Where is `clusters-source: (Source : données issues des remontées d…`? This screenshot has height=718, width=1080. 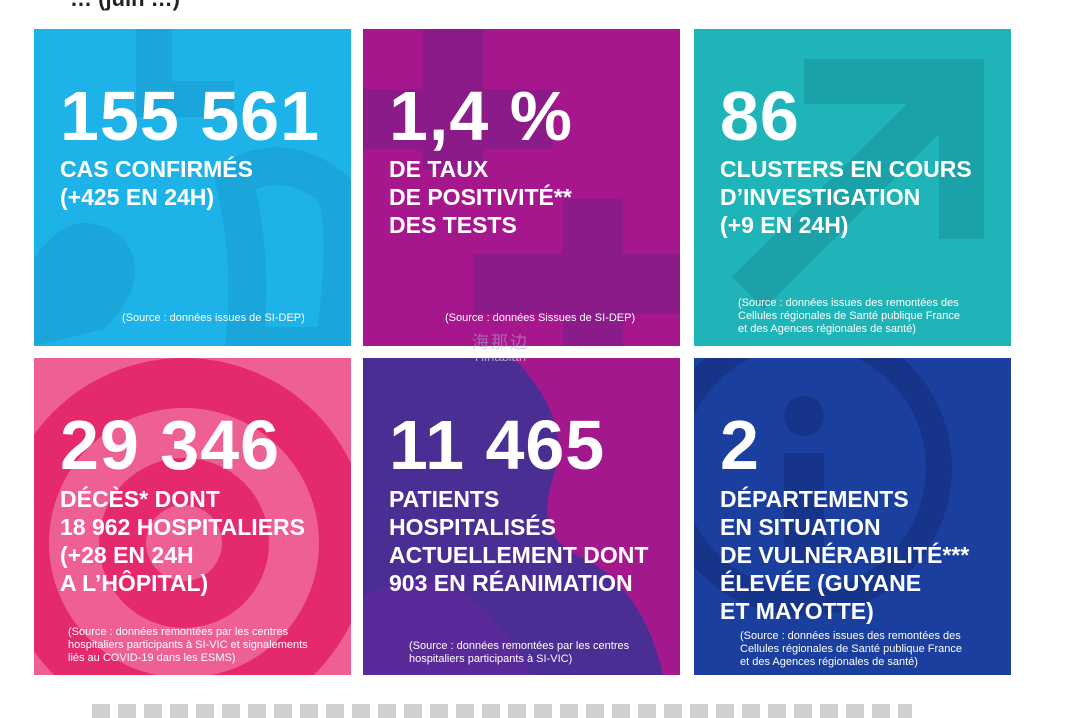 clusters-source: (Source : données issues des remontées d… is located at coordinates (849, 316).